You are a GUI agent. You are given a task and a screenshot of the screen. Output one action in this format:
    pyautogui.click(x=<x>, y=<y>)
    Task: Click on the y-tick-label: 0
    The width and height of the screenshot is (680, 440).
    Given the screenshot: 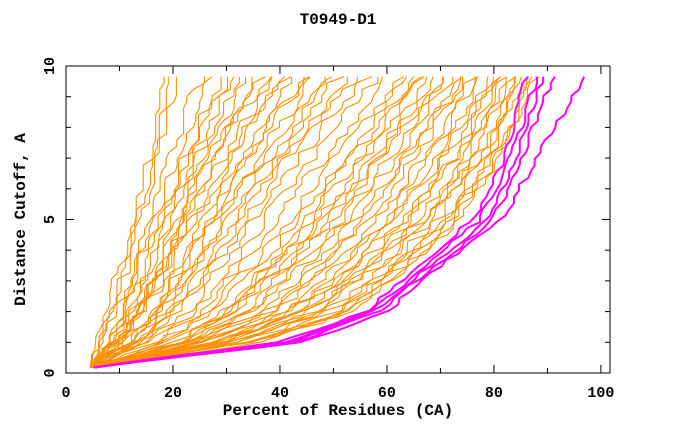 What is the action you would take?
    pyautogui.click(x=50, y=372)
    